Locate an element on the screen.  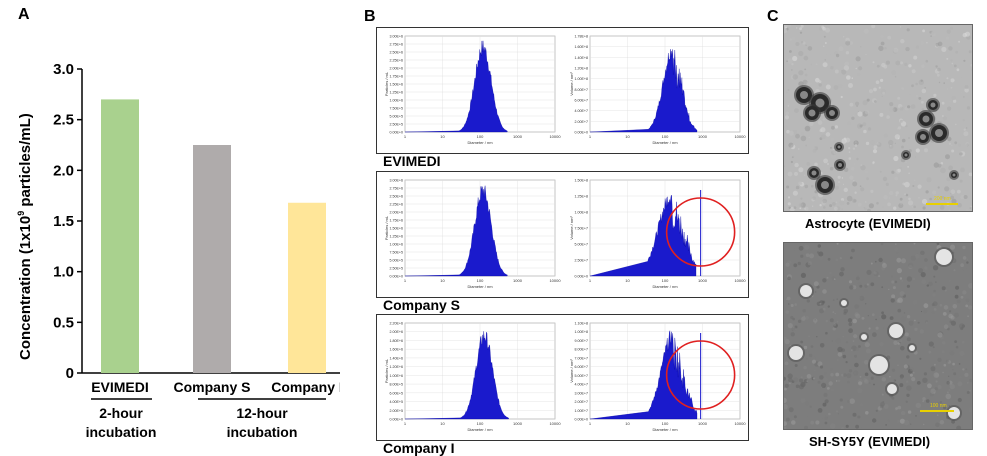
highlight-circle is located at coordinates (700, 232).